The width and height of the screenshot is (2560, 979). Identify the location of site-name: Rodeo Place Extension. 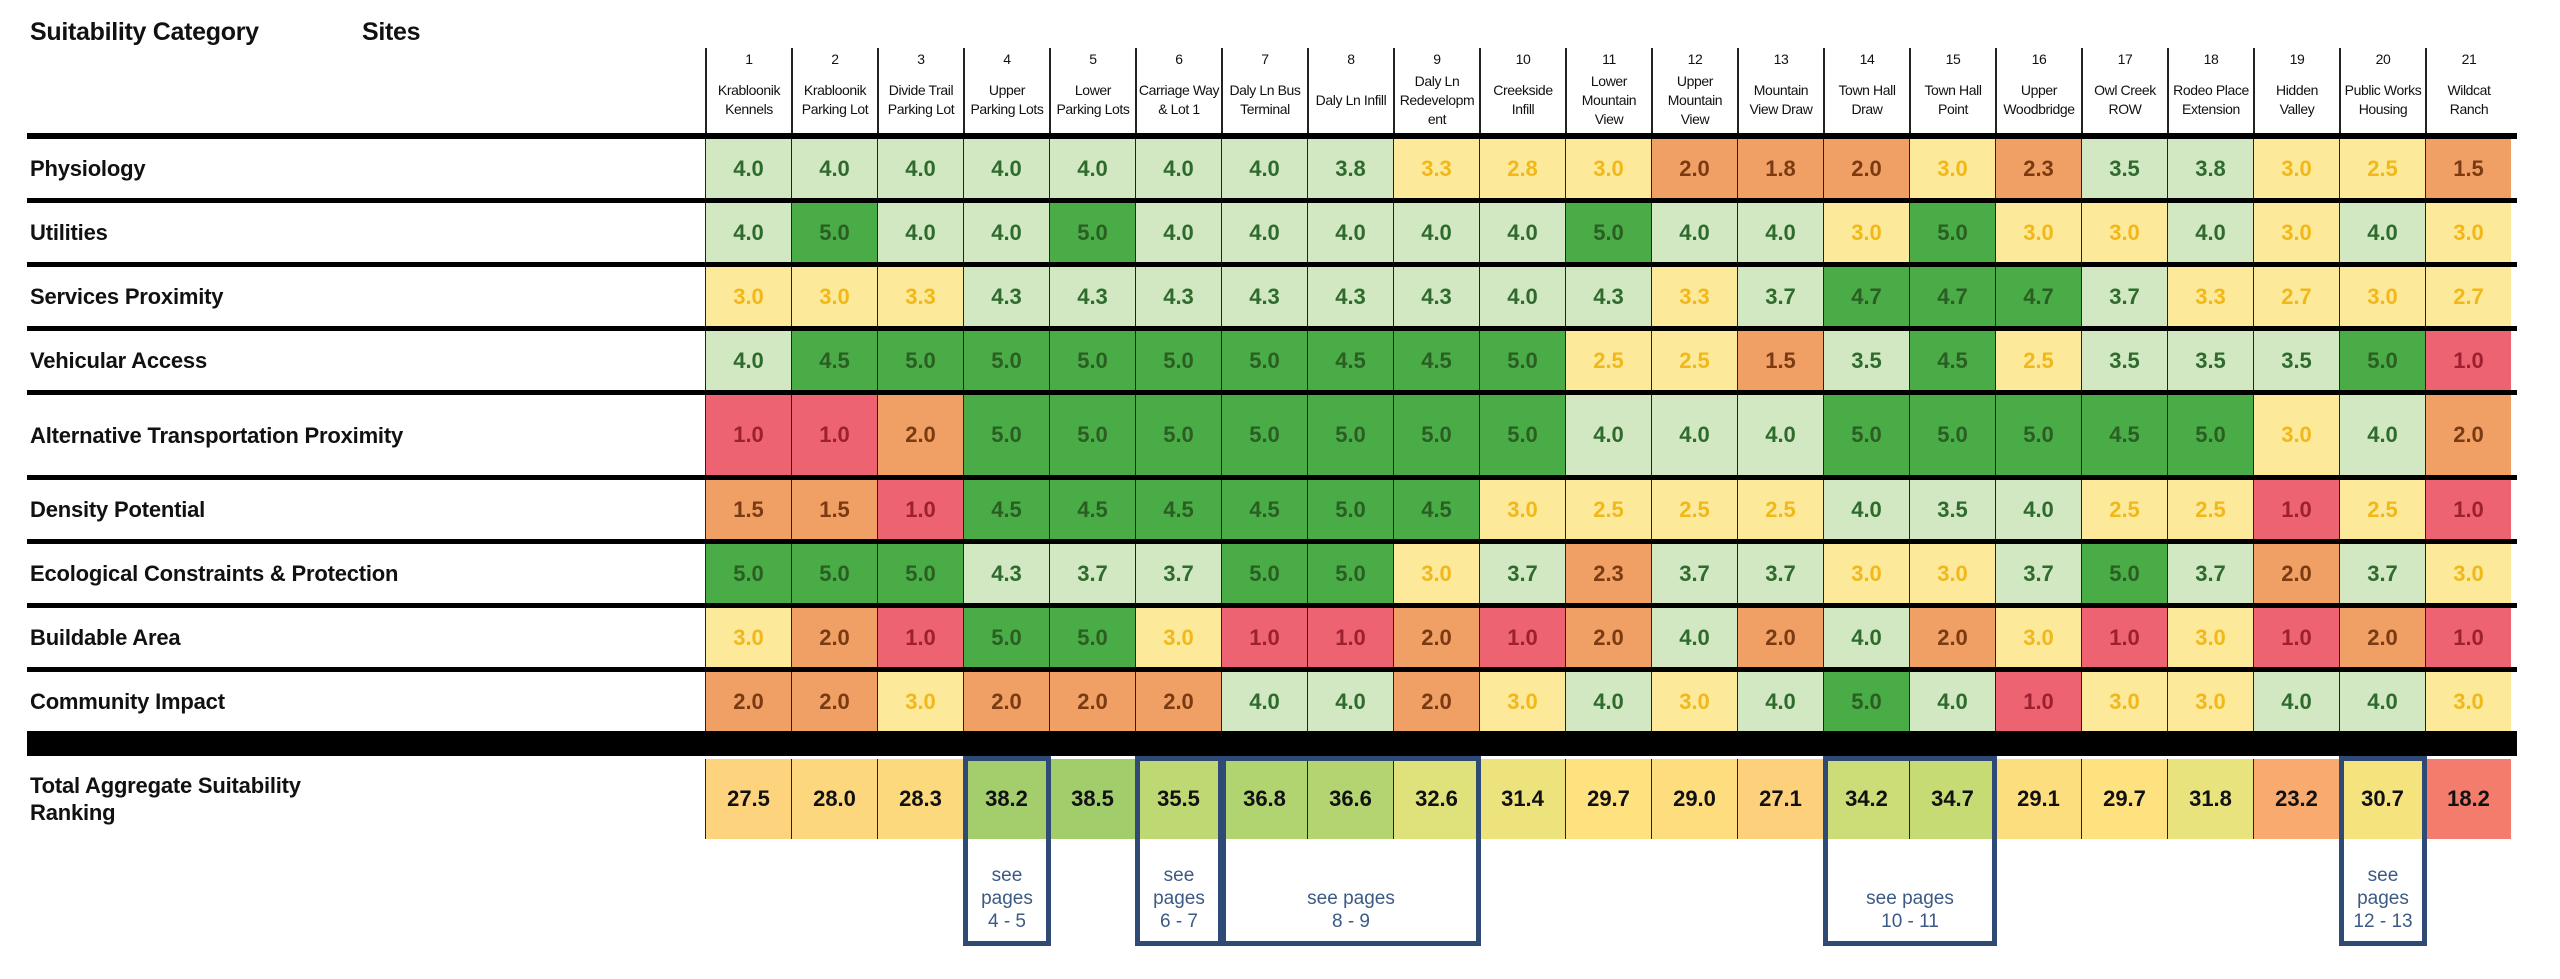
(2211, 99).